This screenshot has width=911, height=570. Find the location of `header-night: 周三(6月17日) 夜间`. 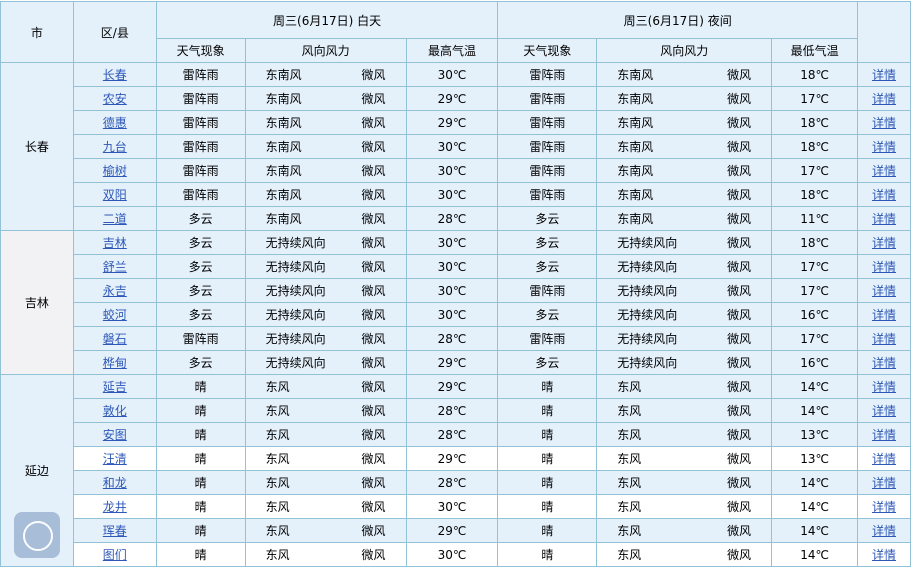

header-night: 周三(6月17日) 夜间 is located at coordinates (678, 20).